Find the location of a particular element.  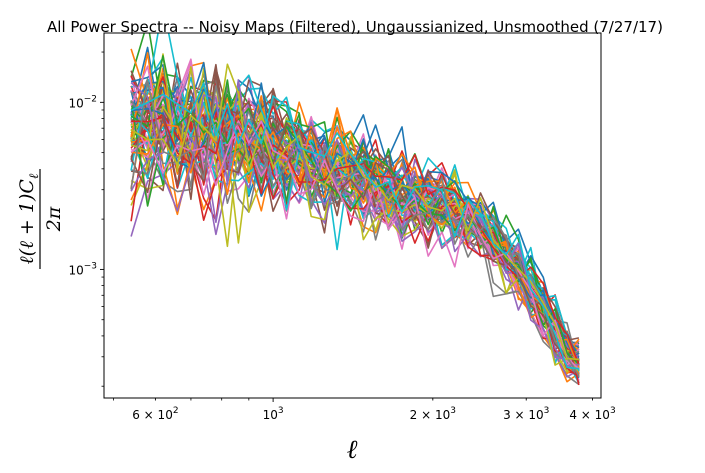

y-axis: 10⁻³ 10⁻² is located at coordinates (86, 219).